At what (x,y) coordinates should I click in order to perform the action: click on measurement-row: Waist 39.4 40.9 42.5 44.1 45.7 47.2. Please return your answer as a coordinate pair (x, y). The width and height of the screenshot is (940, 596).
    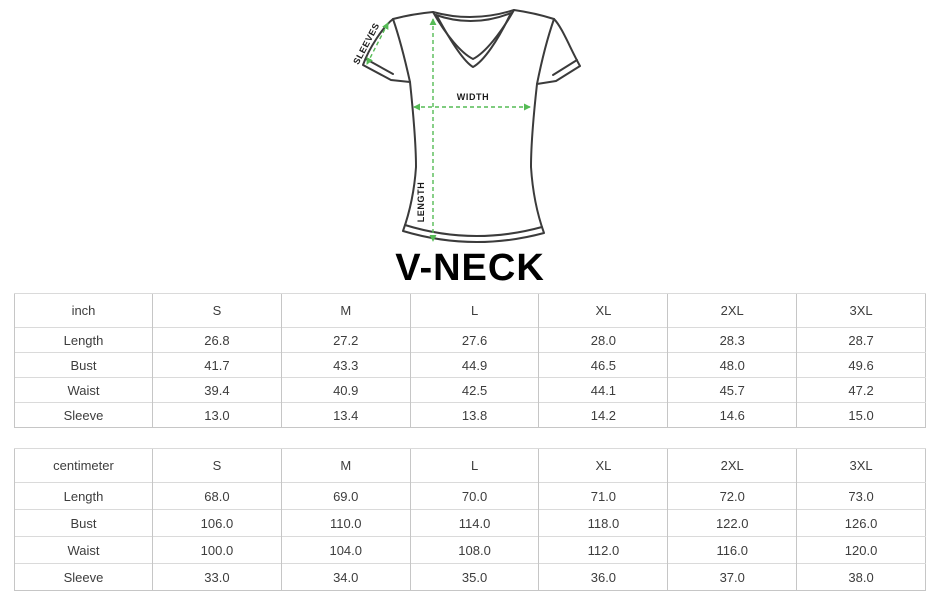
    Looking at the image, I should click on (470, 390).